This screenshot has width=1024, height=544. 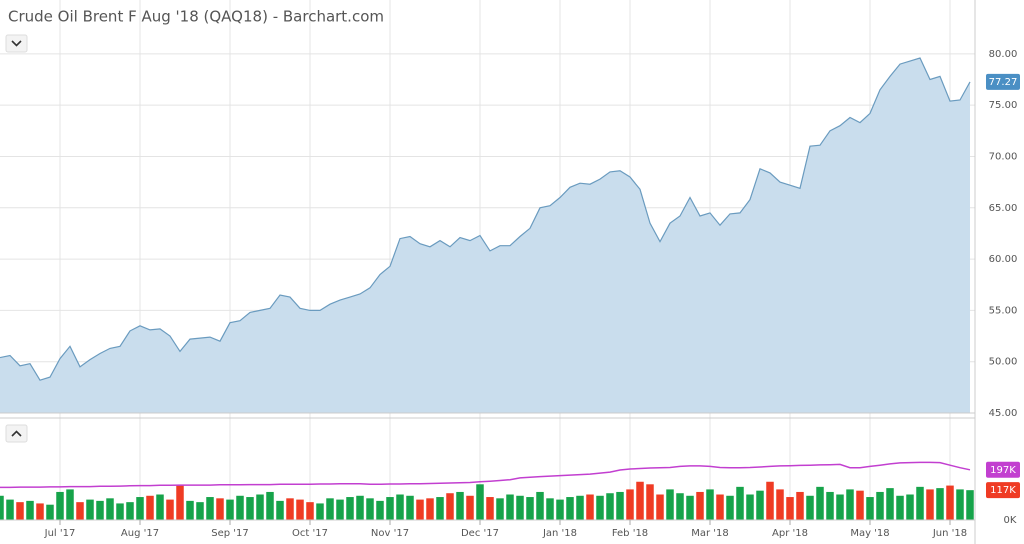 What do you see at coordinates (16, 433) in the screenshot?
I see `expand-button` at bounding box center [16, 433].